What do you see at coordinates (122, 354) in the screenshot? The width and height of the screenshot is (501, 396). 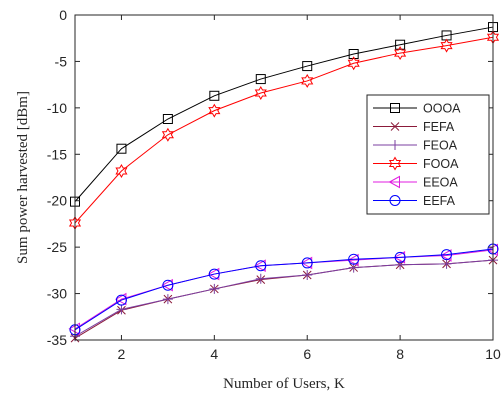 I see `x-tick-label: 2` at bounding box center [122, 354].